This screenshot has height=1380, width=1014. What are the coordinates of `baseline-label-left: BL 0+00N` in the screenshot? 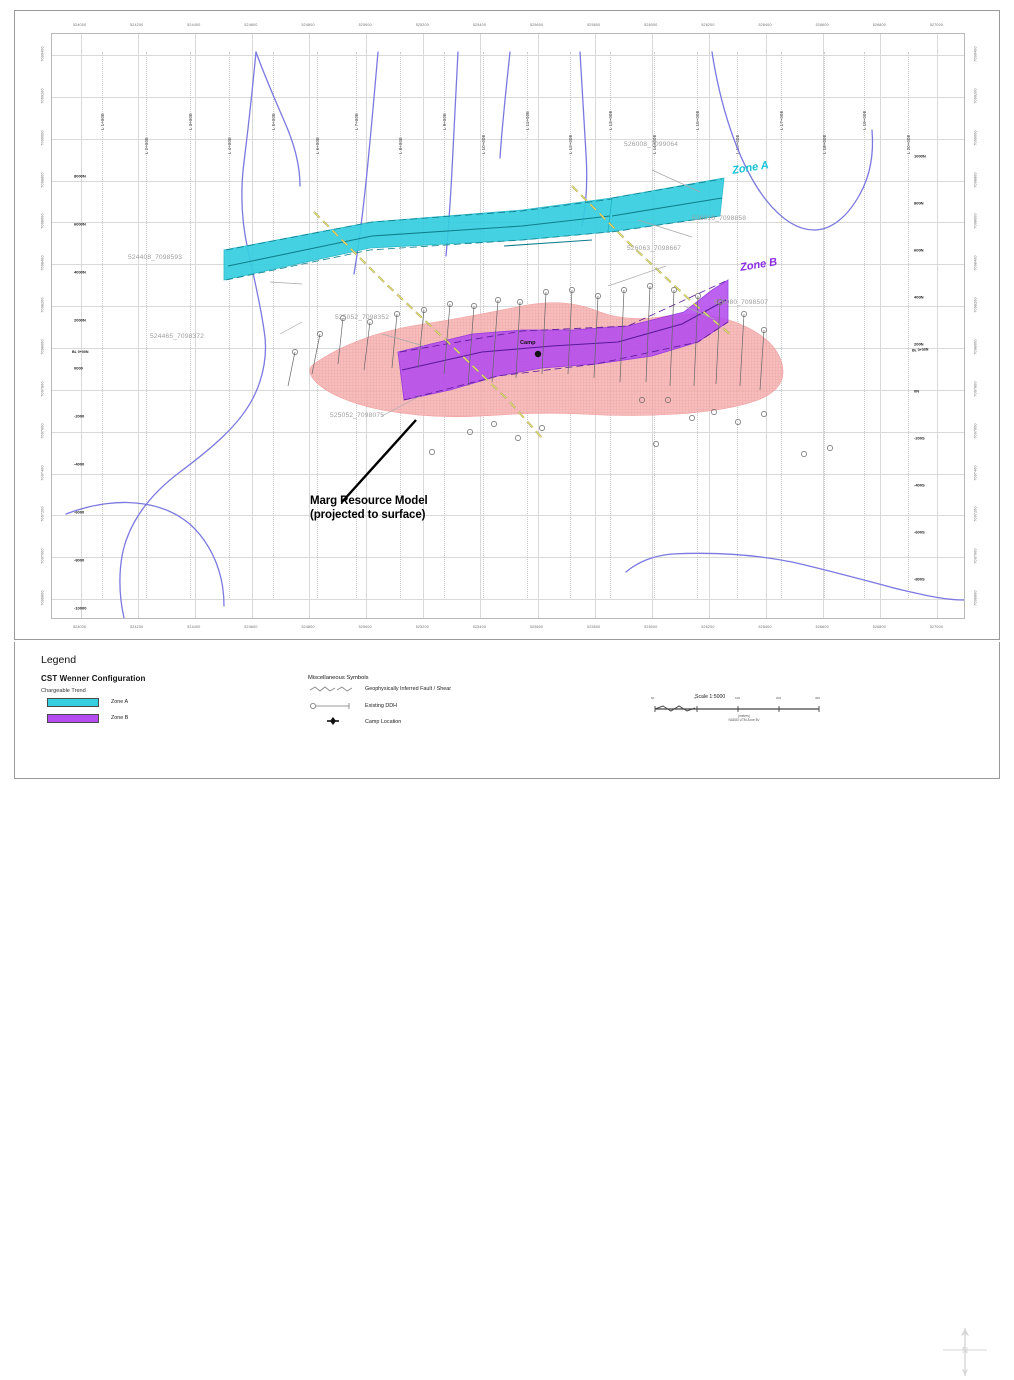 It's located at (80, 352).